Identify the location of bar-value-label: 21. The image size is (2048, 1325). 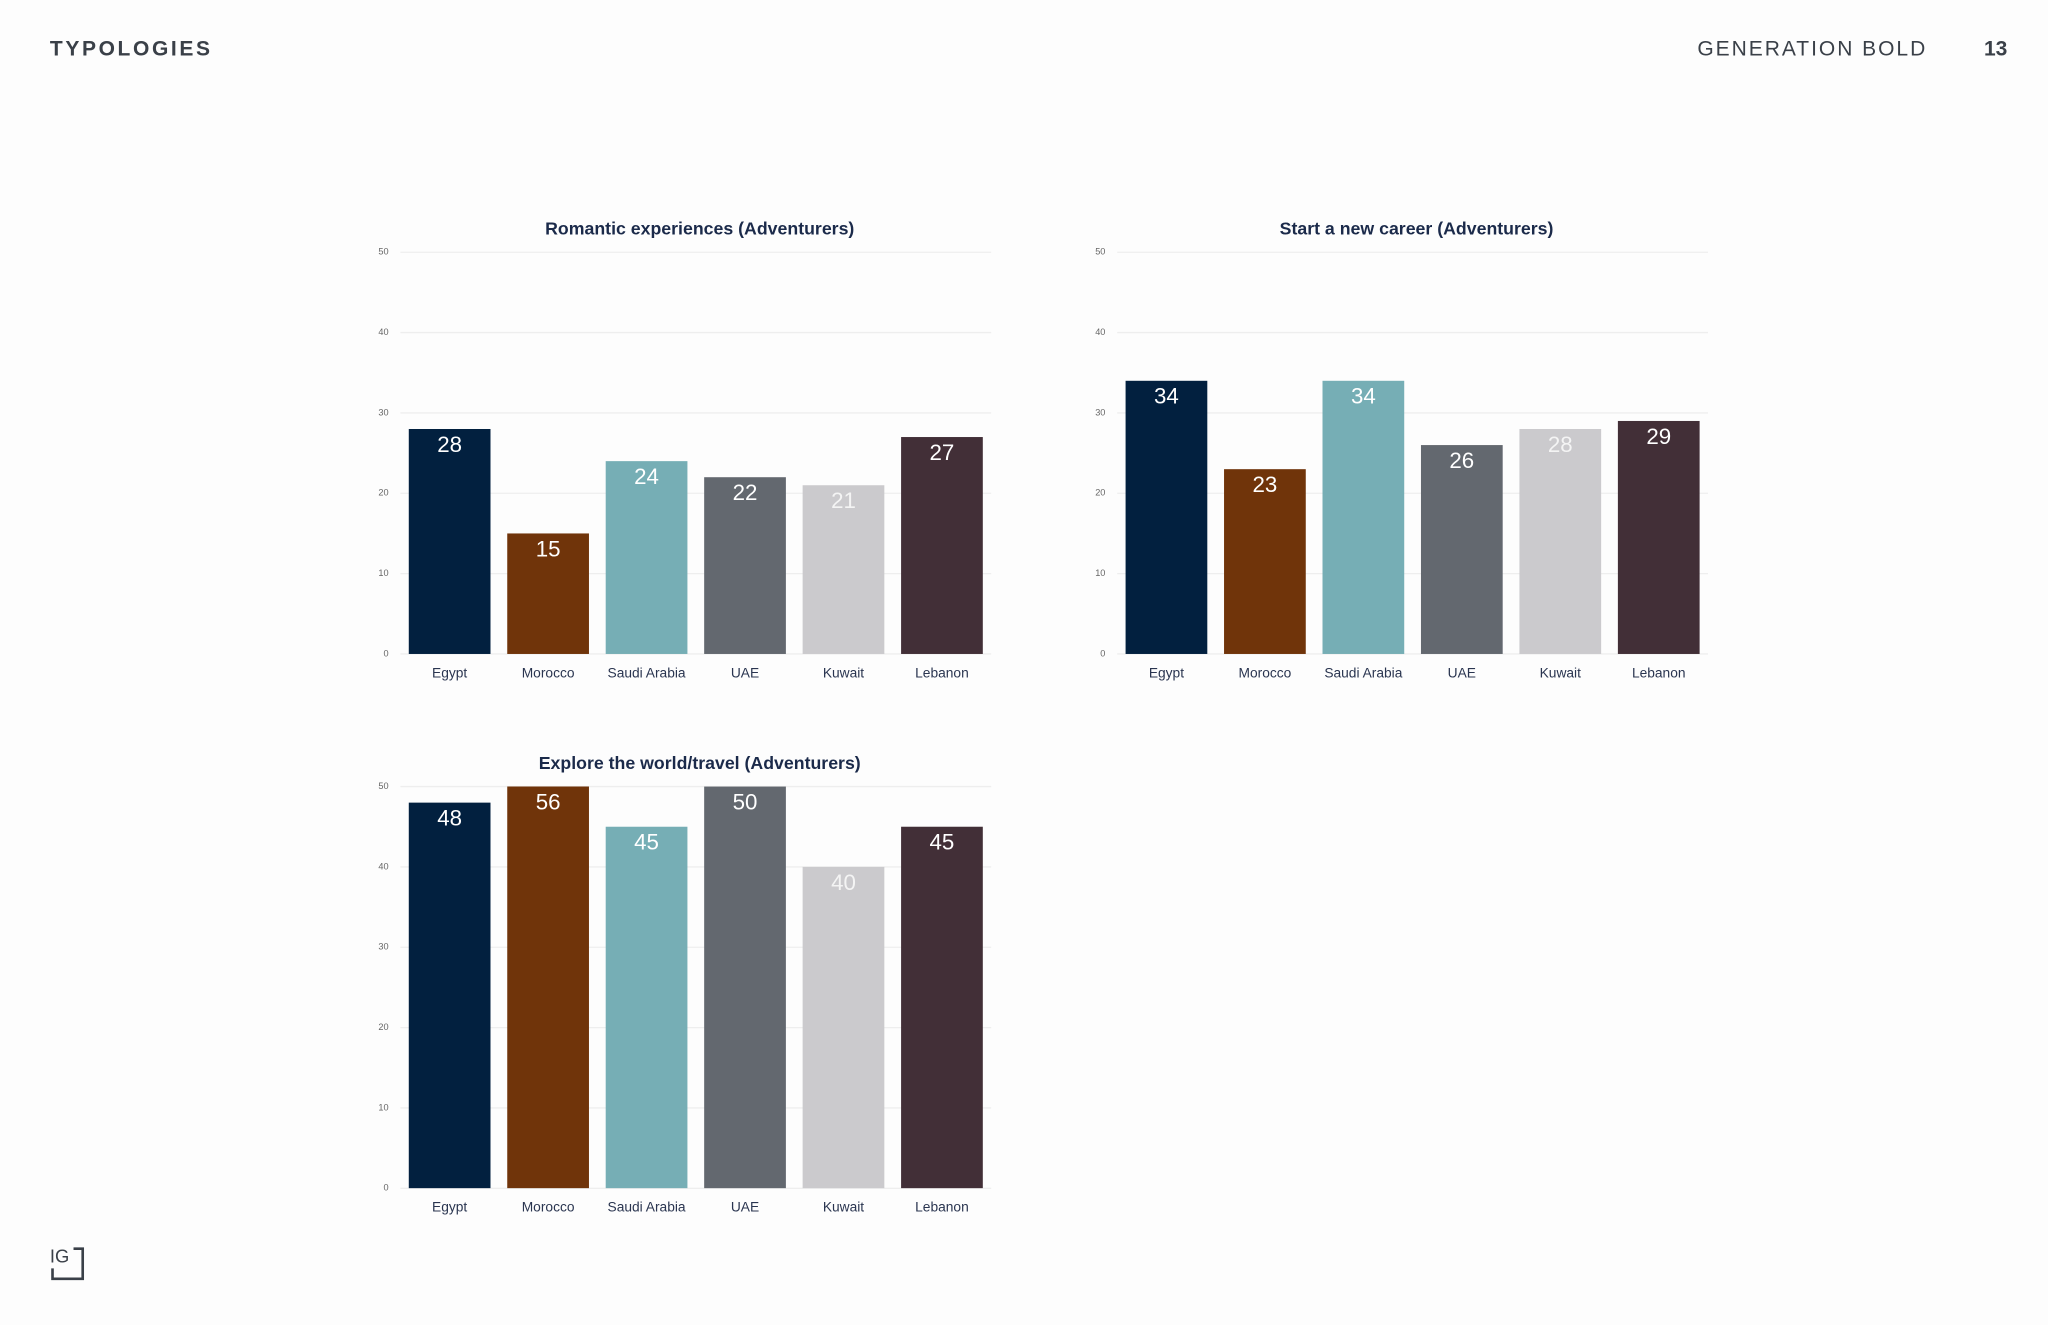
(843, 500).